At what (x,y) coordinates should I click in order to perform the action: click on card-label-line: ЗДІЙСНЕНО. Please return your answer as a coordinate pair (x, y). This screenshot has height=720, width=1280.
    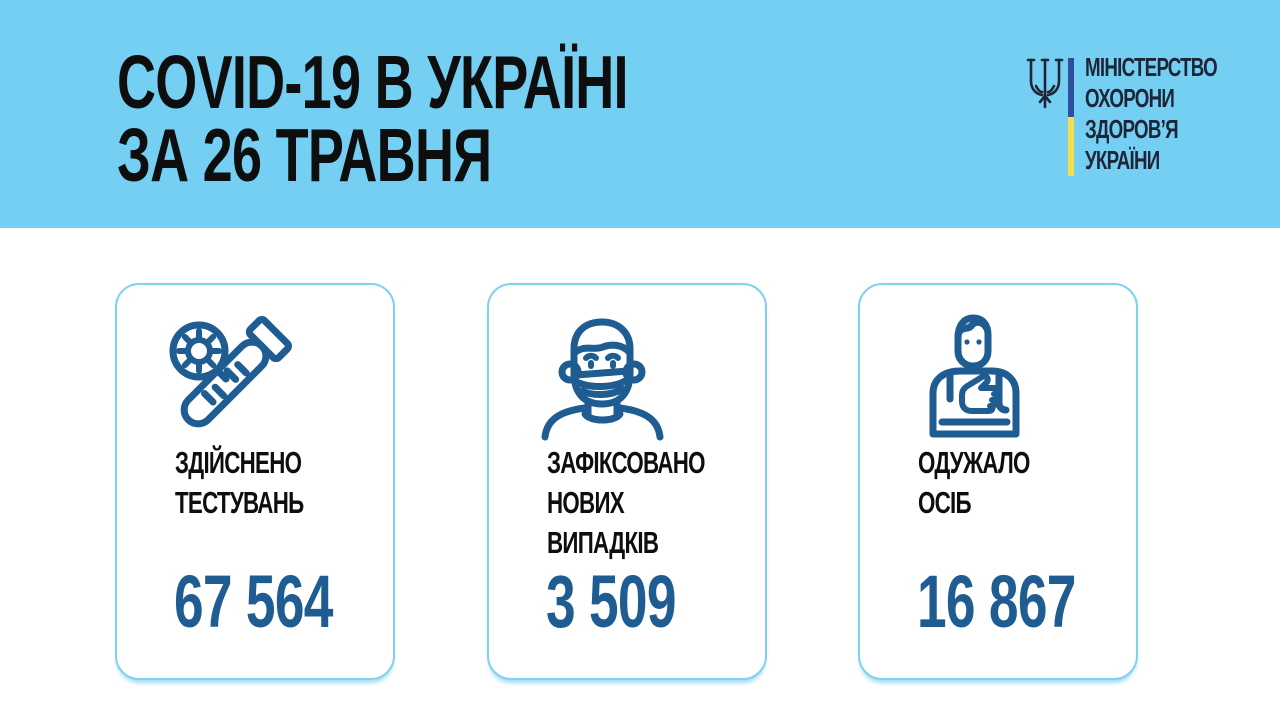
    Looking at the image, I should click on (264, 463).